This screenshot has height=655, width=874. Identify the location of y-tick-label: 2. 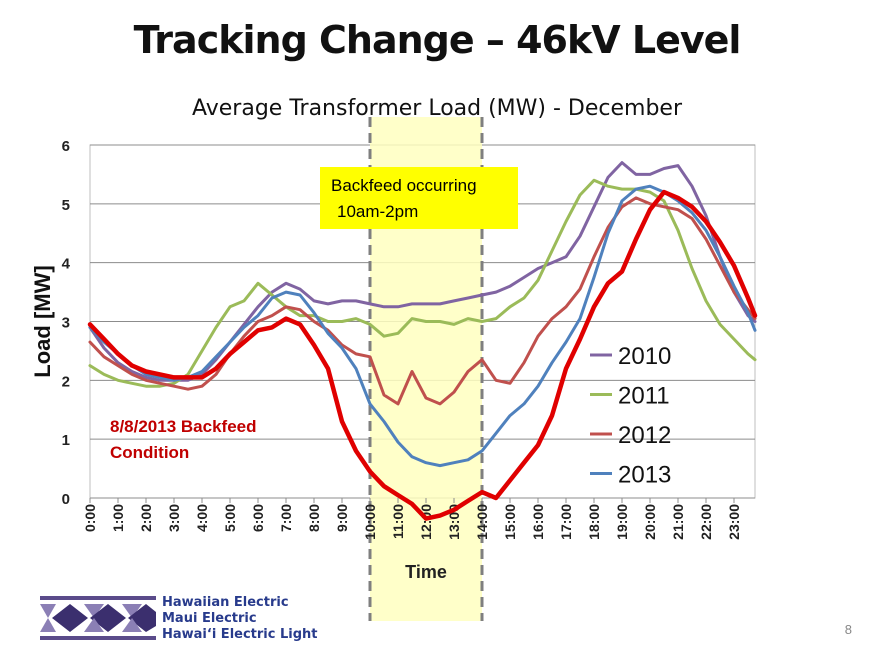
(66, 381).